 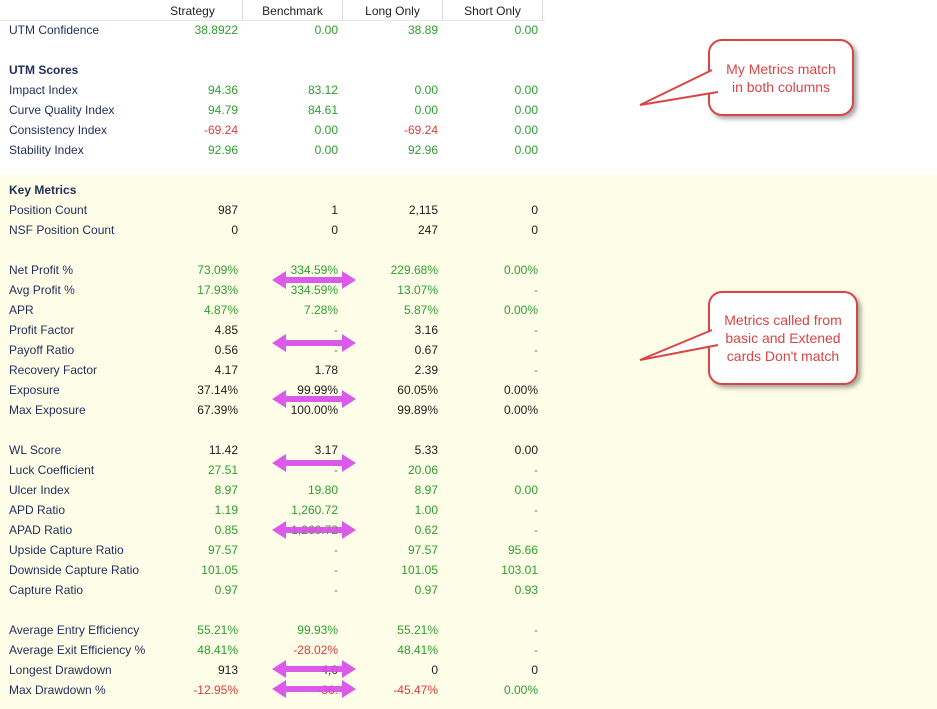 I want to click on header-long-only: Long Only, so click(x=393, y=10).